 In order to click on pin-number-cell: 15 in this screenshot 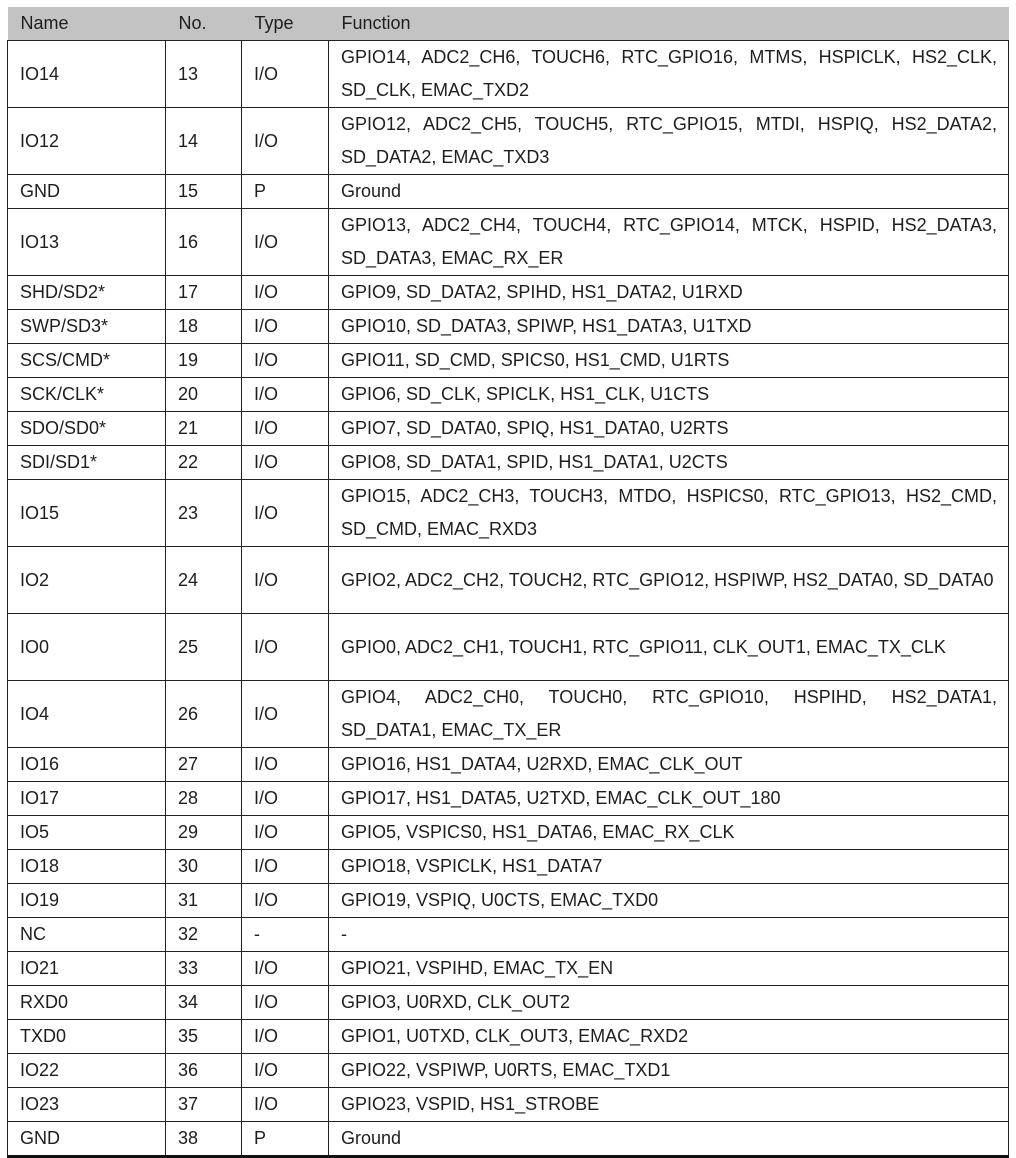, I will do `click(203, 191)`.